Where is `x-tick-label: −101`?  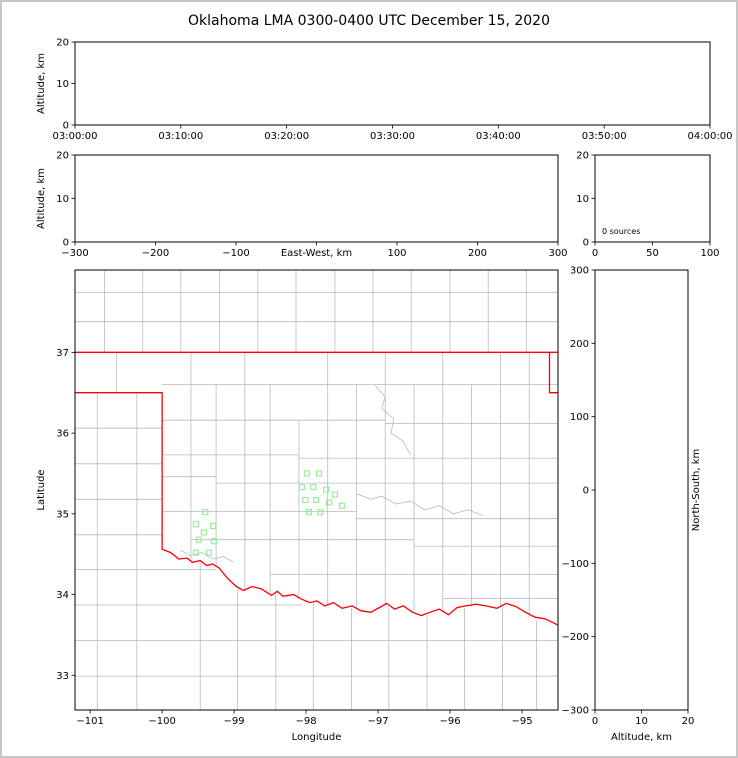 x-tick-label: −101 is located at coordinates (89, 721).